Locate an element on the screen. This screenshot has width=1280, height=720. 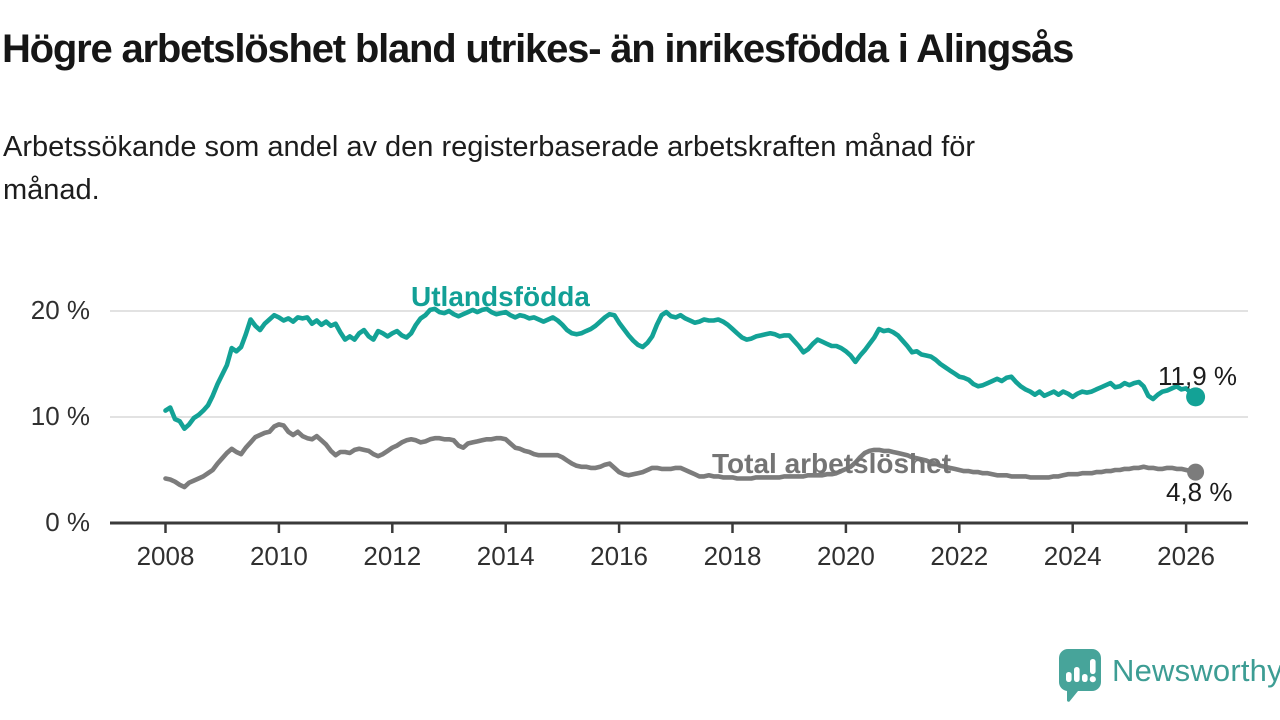
series-line-total-arbetsloshet is located at coordinates (680, 456).